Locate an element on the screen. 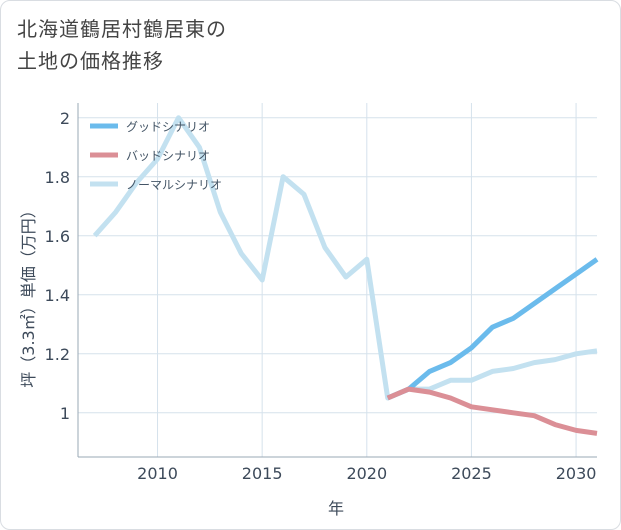 Image resolution: width=621 pixels, height=530 pixels. y-tick-label: 1.6 is located at coordinates (57, 236).